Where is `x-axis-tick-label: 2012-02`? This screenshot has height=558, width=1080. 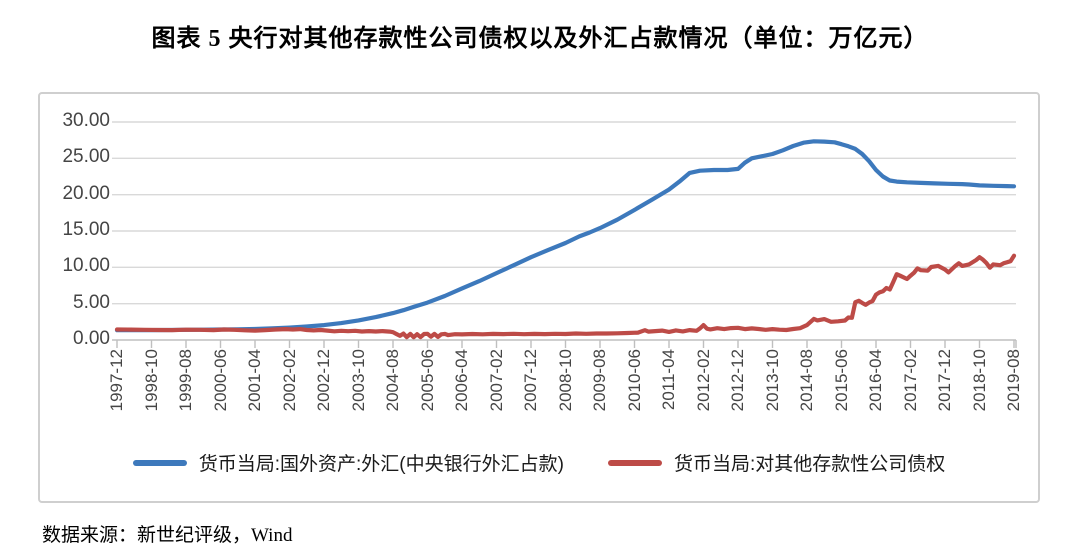
x-axis-tick-label: 2012-02 is located at coordinates (703, 380).